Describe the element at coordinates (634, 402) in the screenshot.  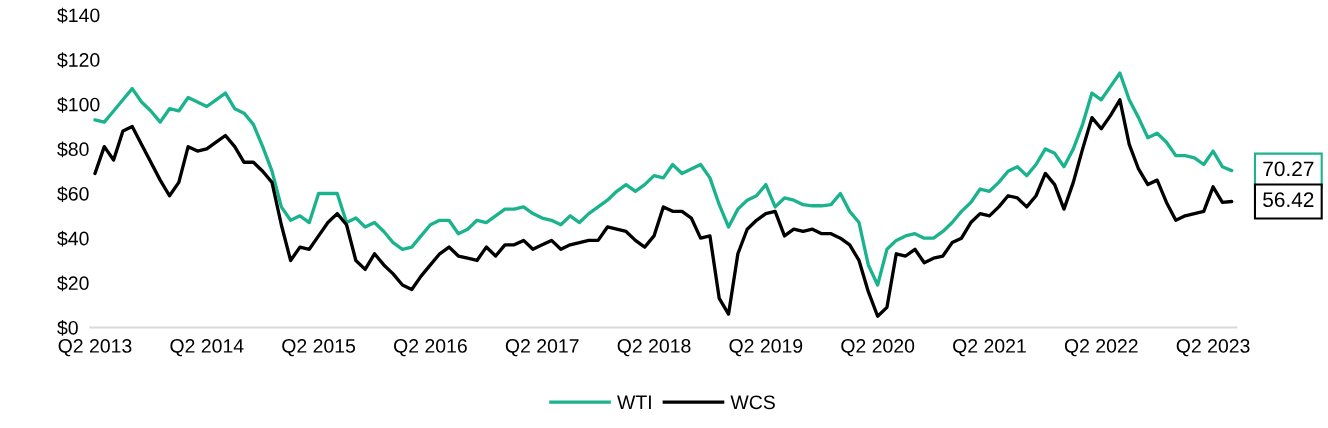
I see `legend-label: WTI` at that location.